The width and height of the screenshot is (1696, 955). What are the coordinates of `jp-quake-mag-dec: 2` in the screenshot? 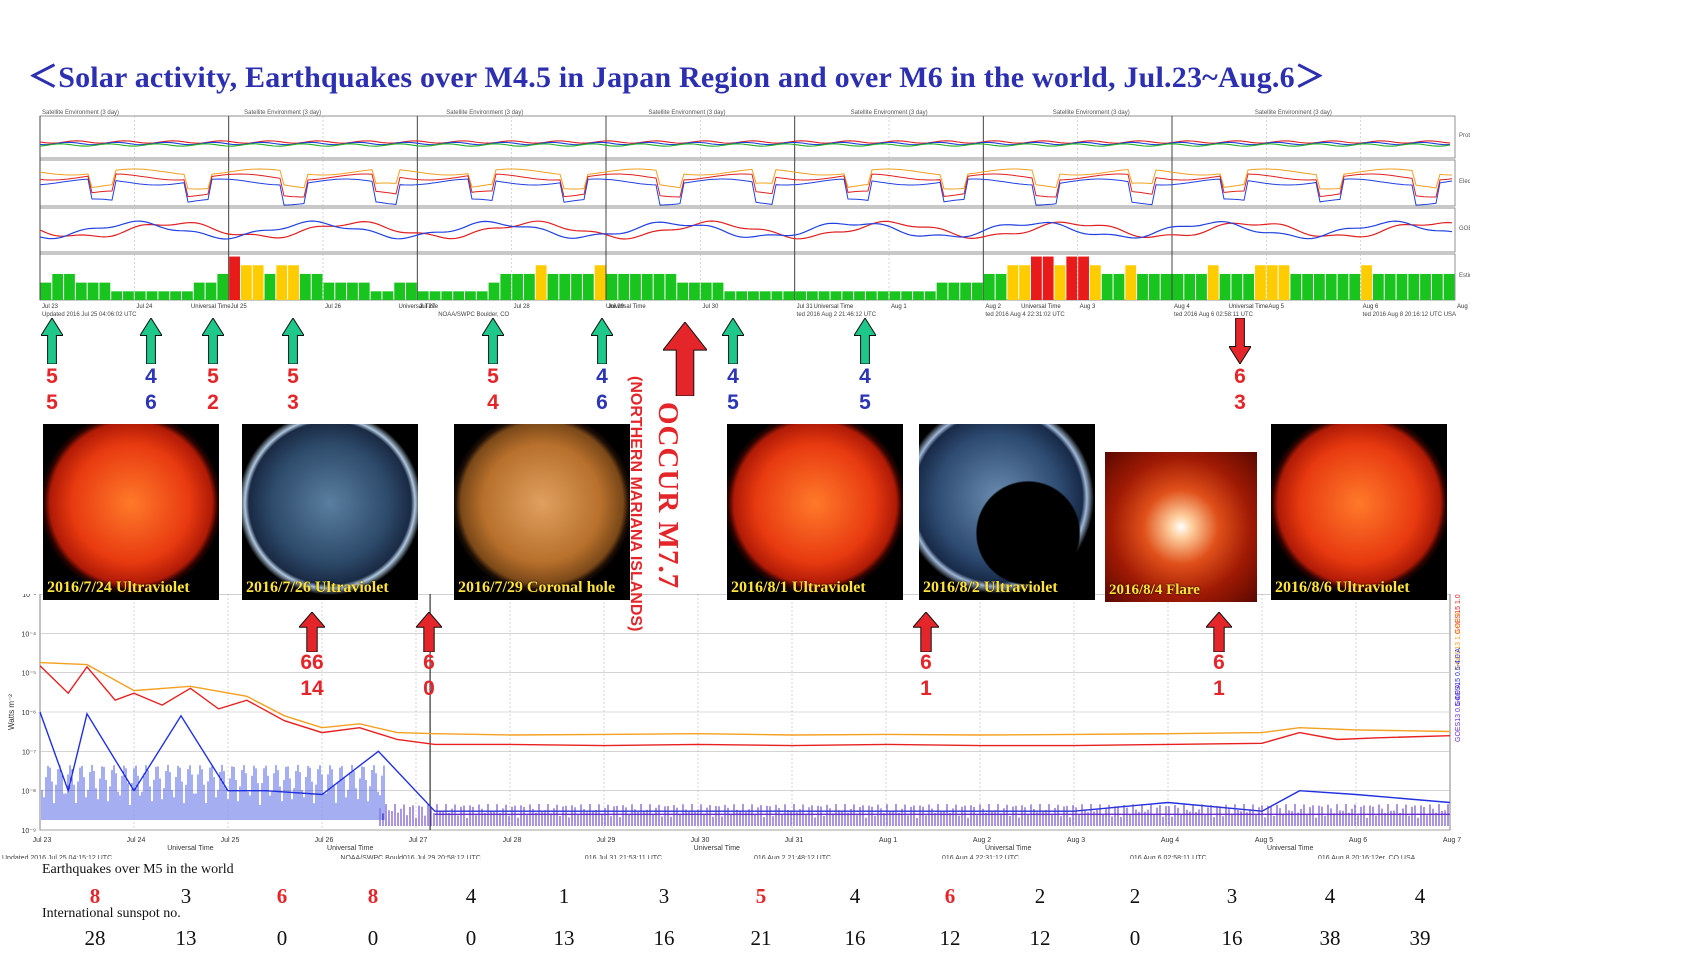 It's located at (213, 402).